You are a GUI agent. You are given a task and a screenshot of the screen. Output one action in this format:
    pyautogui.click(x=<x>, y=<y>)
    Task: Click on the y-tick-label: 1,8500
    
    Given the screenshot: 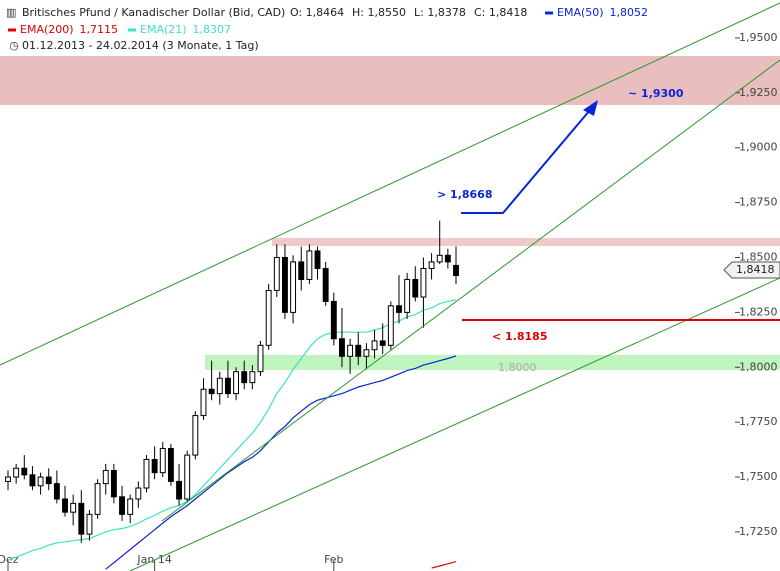 What is the action you would take?
    pyautogui.click(x=758, y=257)
    